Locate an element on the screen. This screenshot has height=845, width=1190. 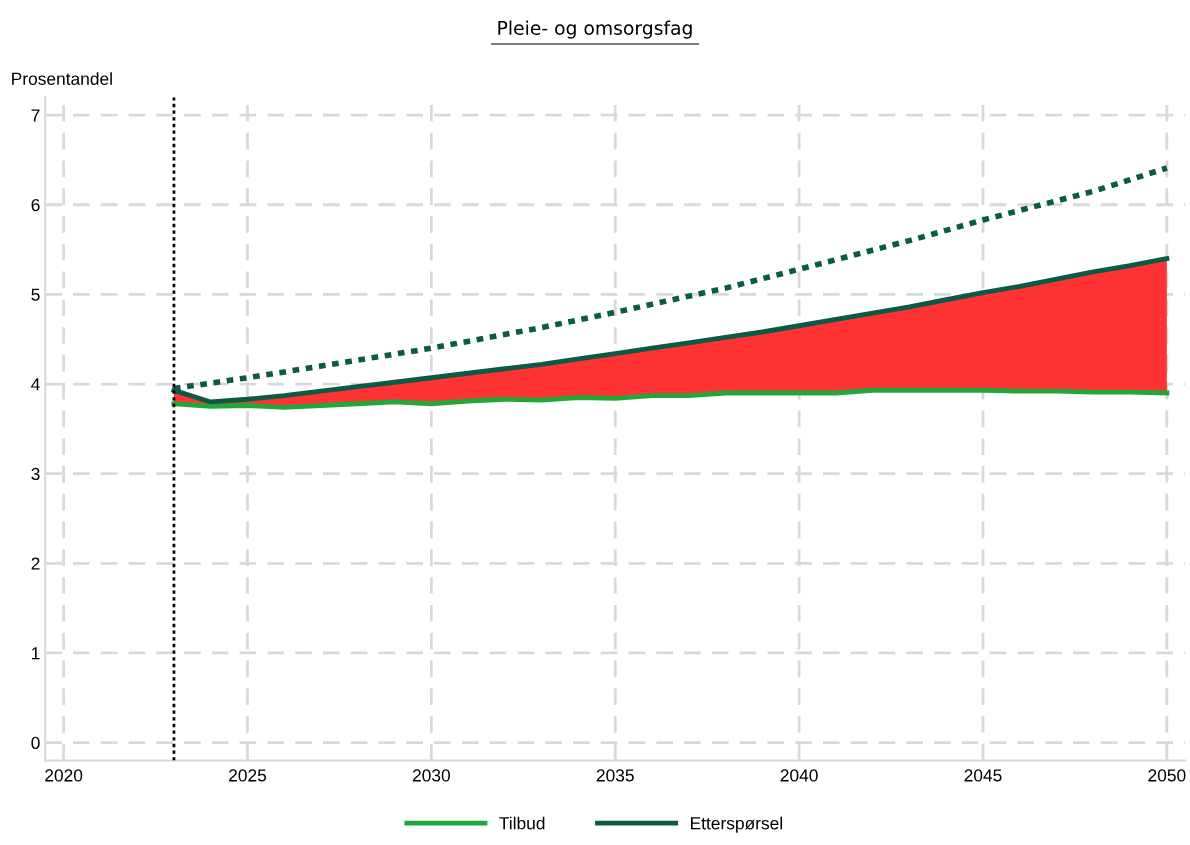
y-tick-label: 3 is located at coordinates (35, 474).